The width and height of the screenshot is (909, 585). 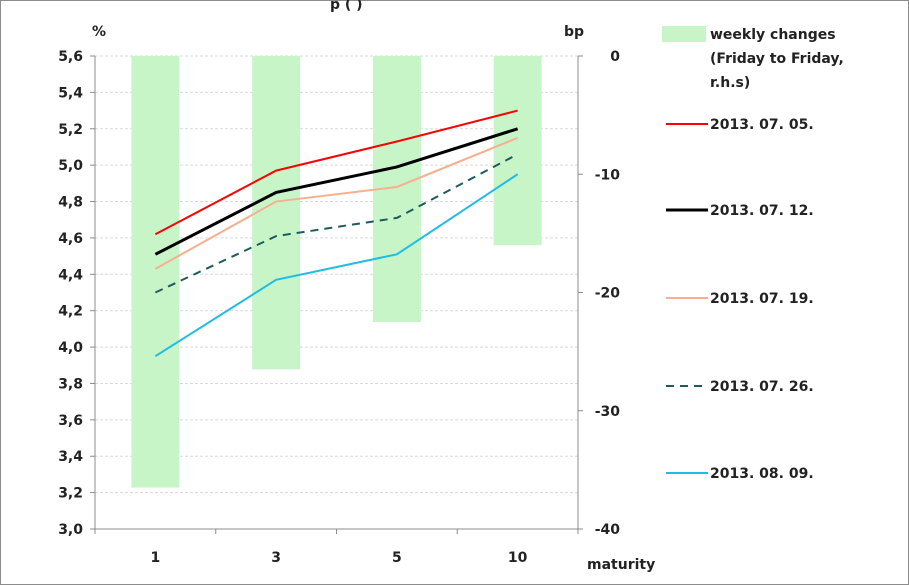 What do you see at coordinates (70, 348) in the screenshot?
I see `left-tick-label: 4,0` at bounding box center [70, 348].